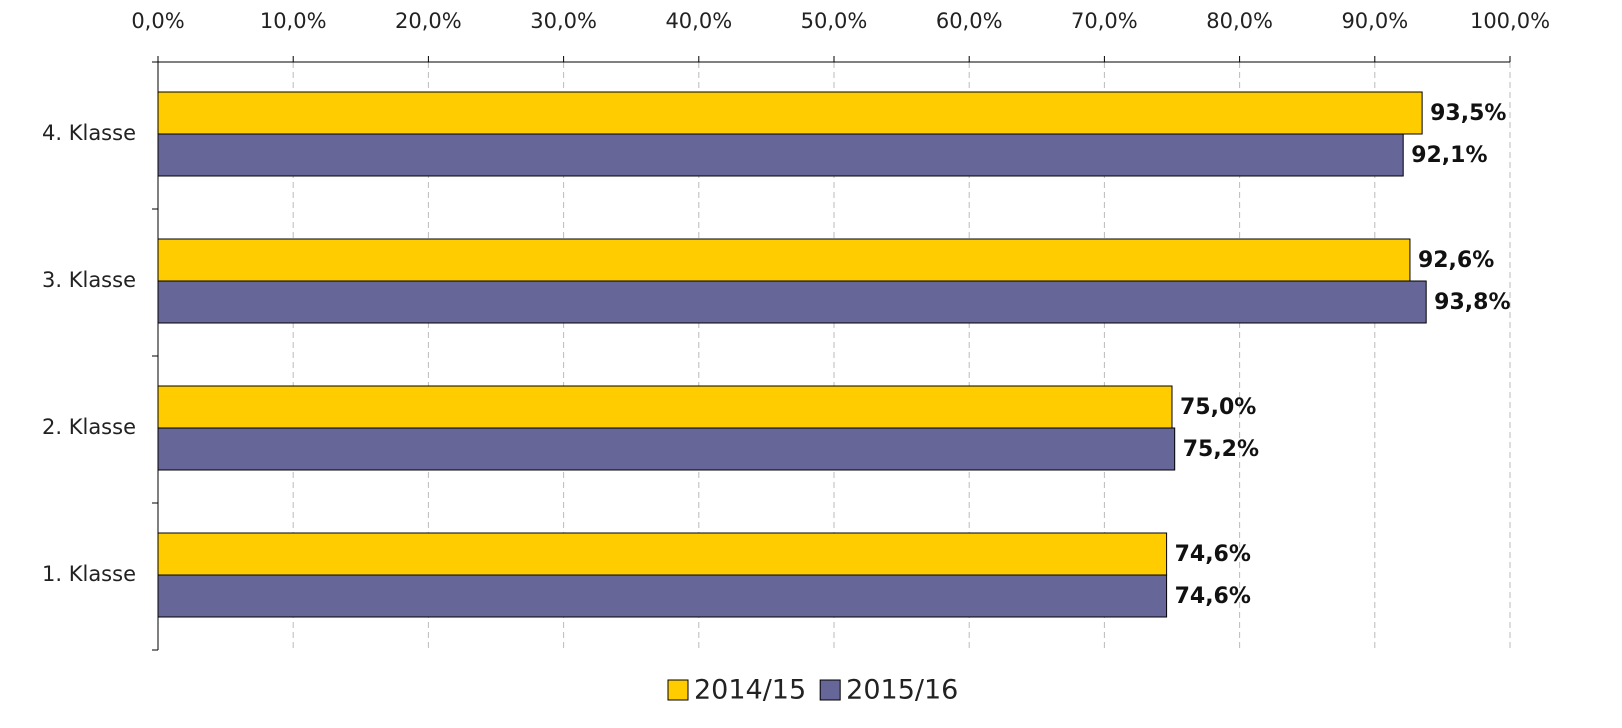 Image resolution: width=1622 pixels, height=728 pixels. Describe the element at coordinates (1472, 302) in the screenshot. I see `value-label: 93,8%` at that location.